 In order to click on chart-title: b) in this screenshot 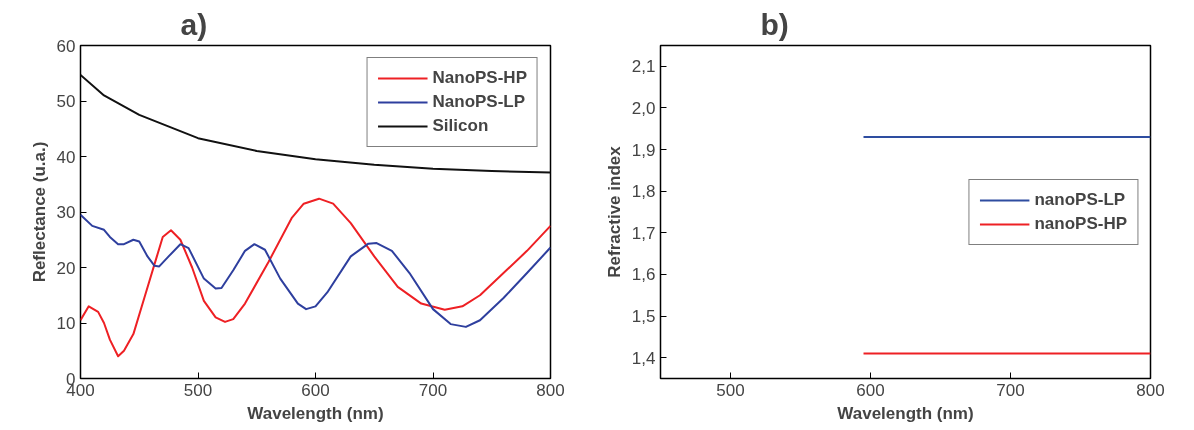, I will do `click(774, 24)`.